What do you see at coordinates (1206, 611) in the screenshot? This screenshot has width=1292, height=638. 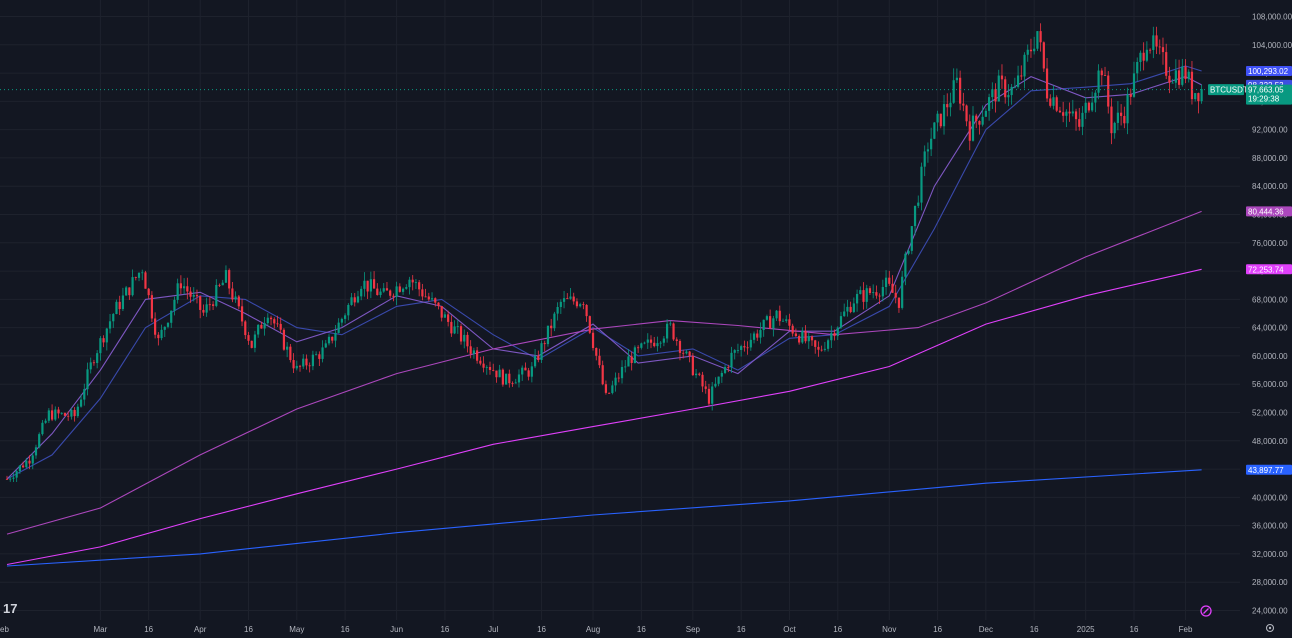 I see `replay-icon` at bounding box center [1206, 611].